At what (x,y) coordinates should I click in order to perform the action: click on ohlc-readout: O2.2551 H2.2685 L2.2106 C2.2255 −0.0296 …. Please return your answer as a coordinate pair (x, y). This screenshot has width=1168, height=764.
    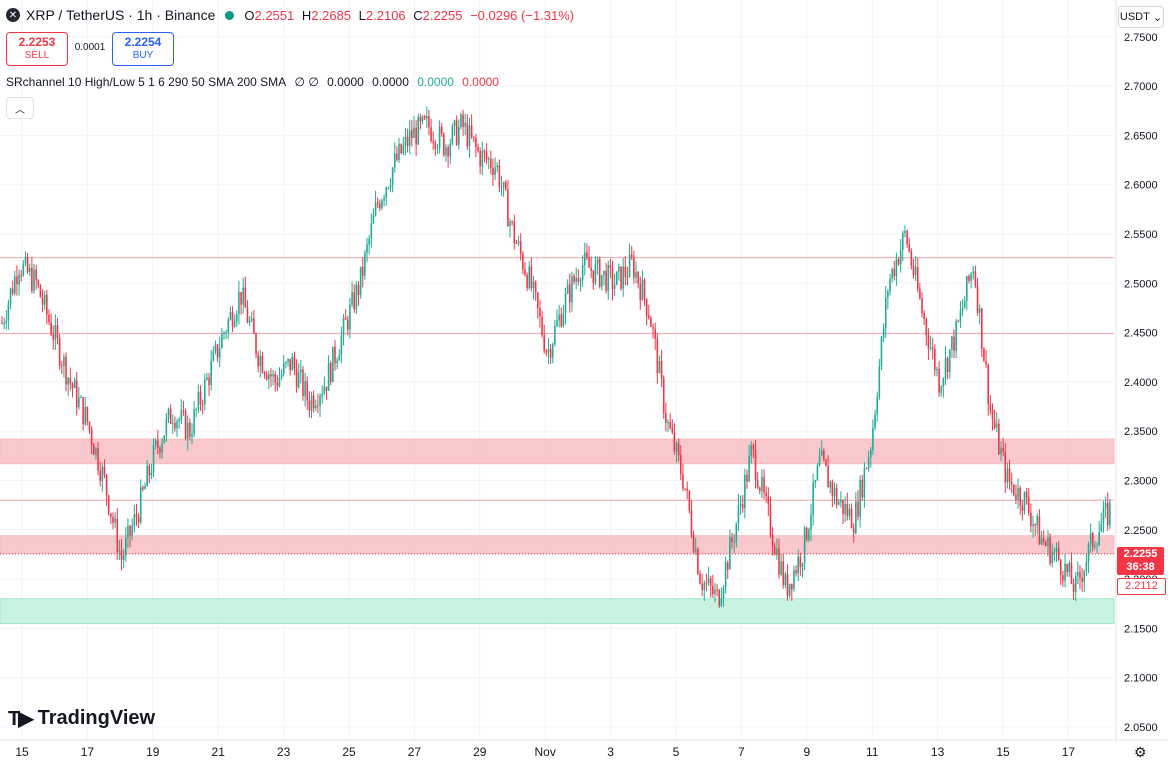
    Looking at the image, I should click on (409, 15).